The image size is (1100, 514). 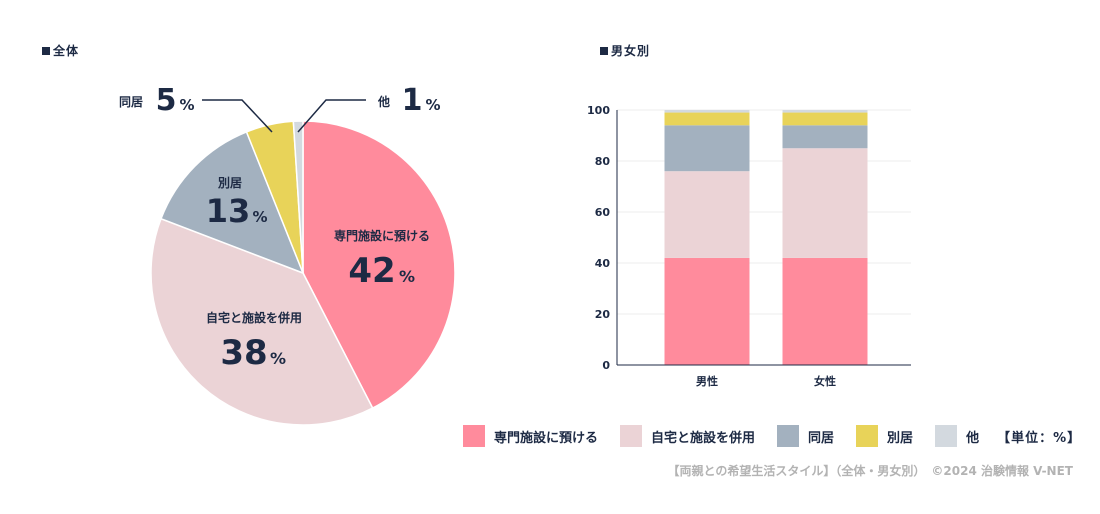 I want to click on legend-label-other: 他, so click(x=973, y=438).